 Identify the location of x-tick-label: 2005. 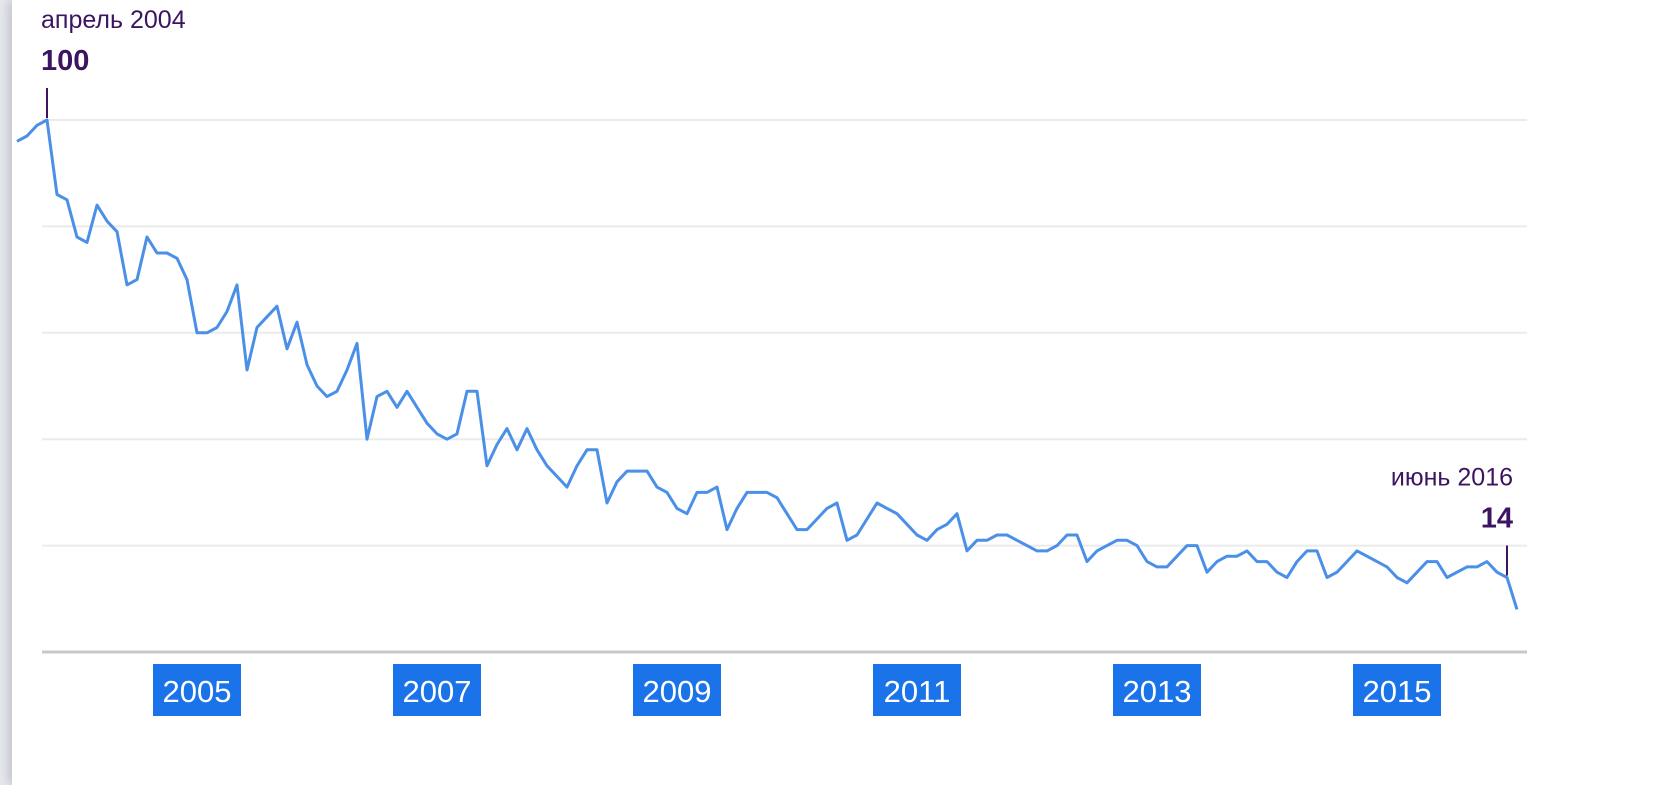
(197, 691).